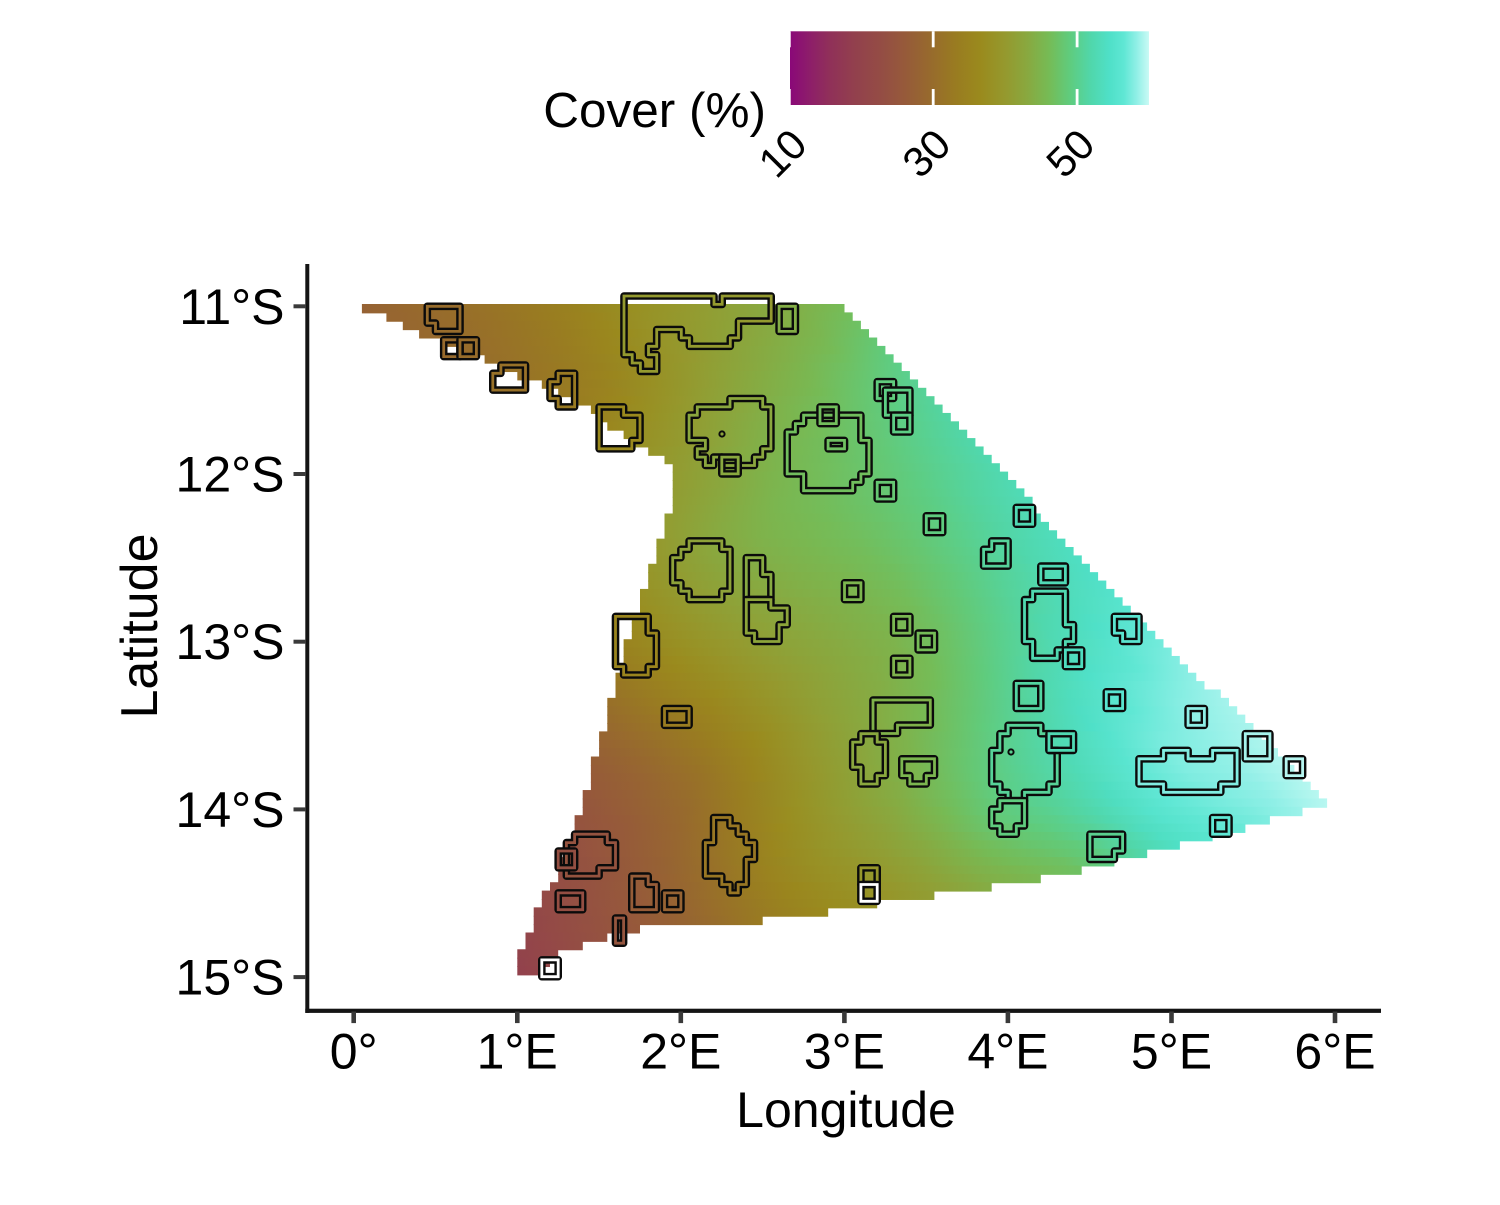 Image resolution: width=1500 pixels, height=1205 pixels. Describe the element at coordinates (654, 110) in the screenshot. I see `svg-text: Cover (%)` at that location.